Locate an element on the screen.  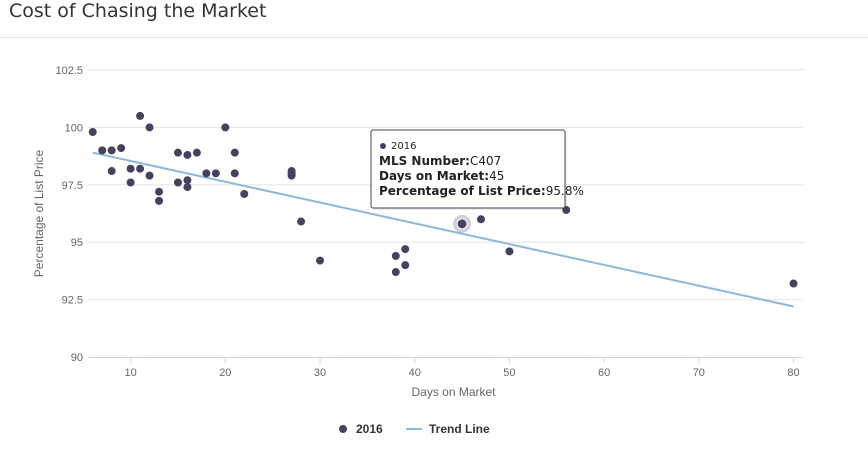
tooltip-line-label: Days on Market: is located at coordinates (434, 176).